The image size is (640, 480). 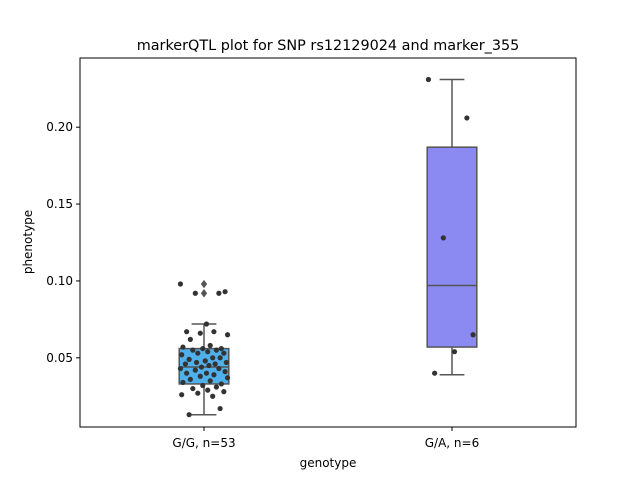 I want to click on x-tick-label: G/A, n=6, so click(x=452, y=443).